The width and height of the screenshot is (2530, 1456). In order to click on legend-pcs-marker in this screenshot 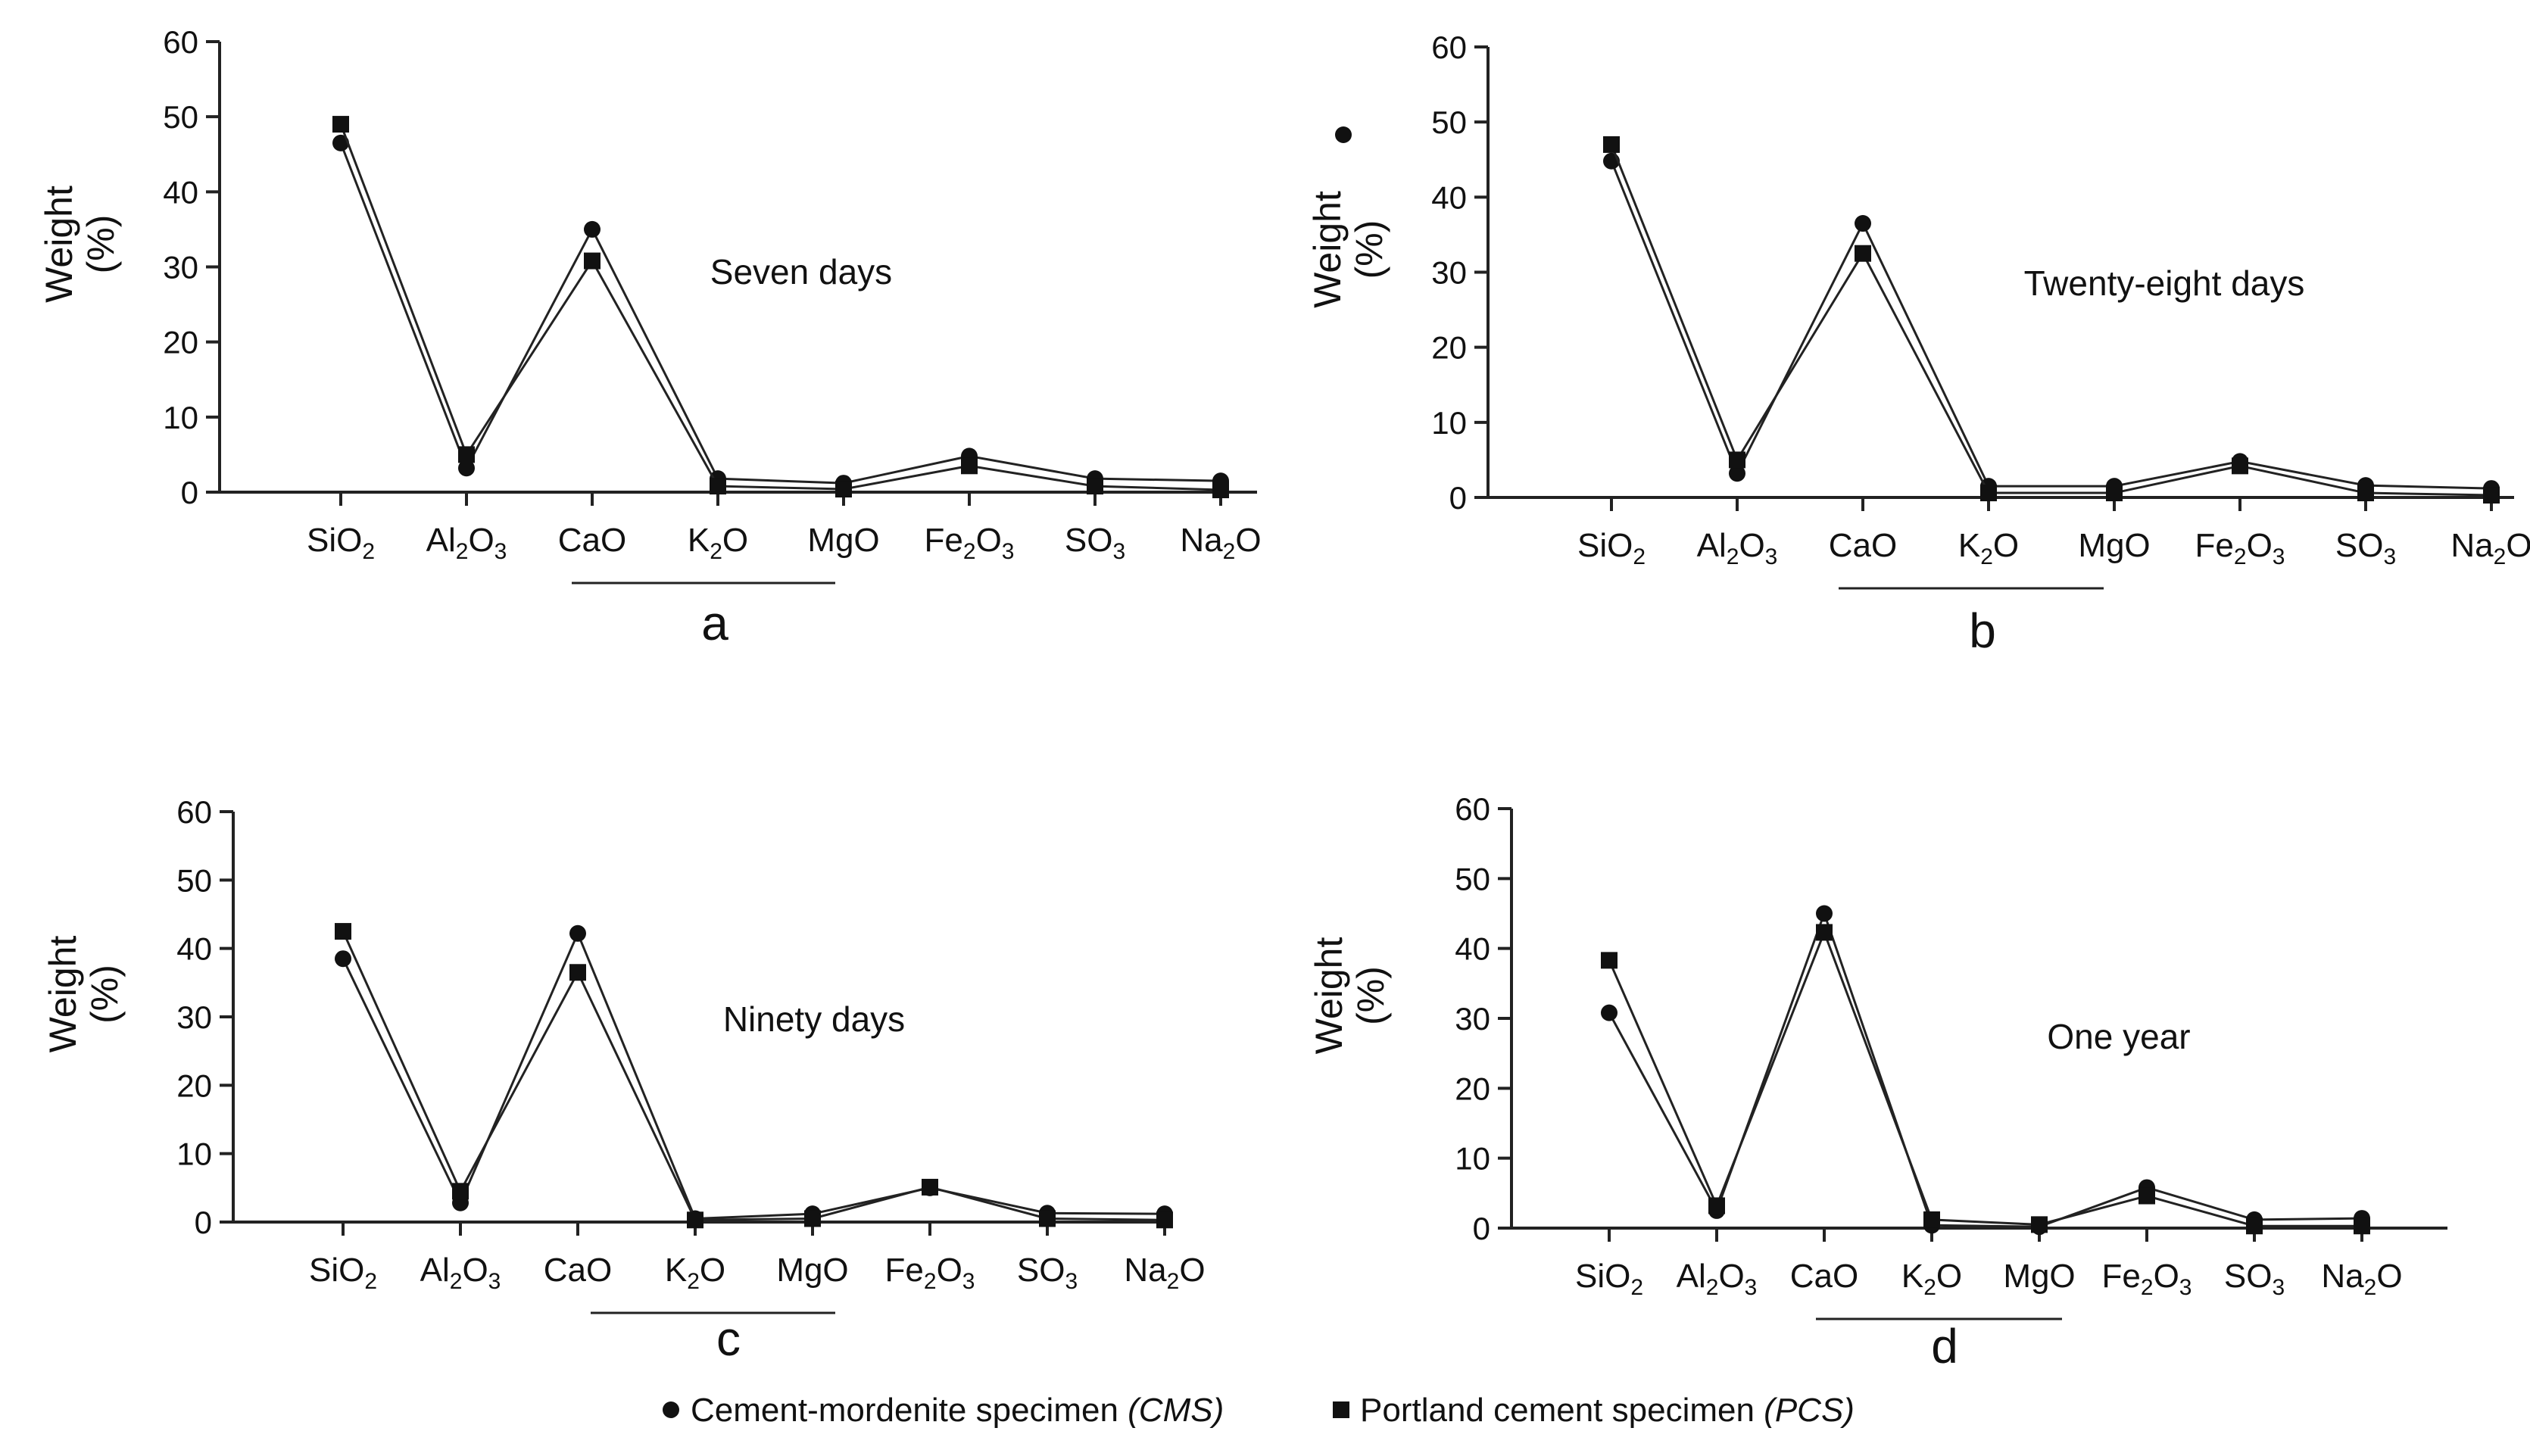, I will do `click(1341, 1409)`.